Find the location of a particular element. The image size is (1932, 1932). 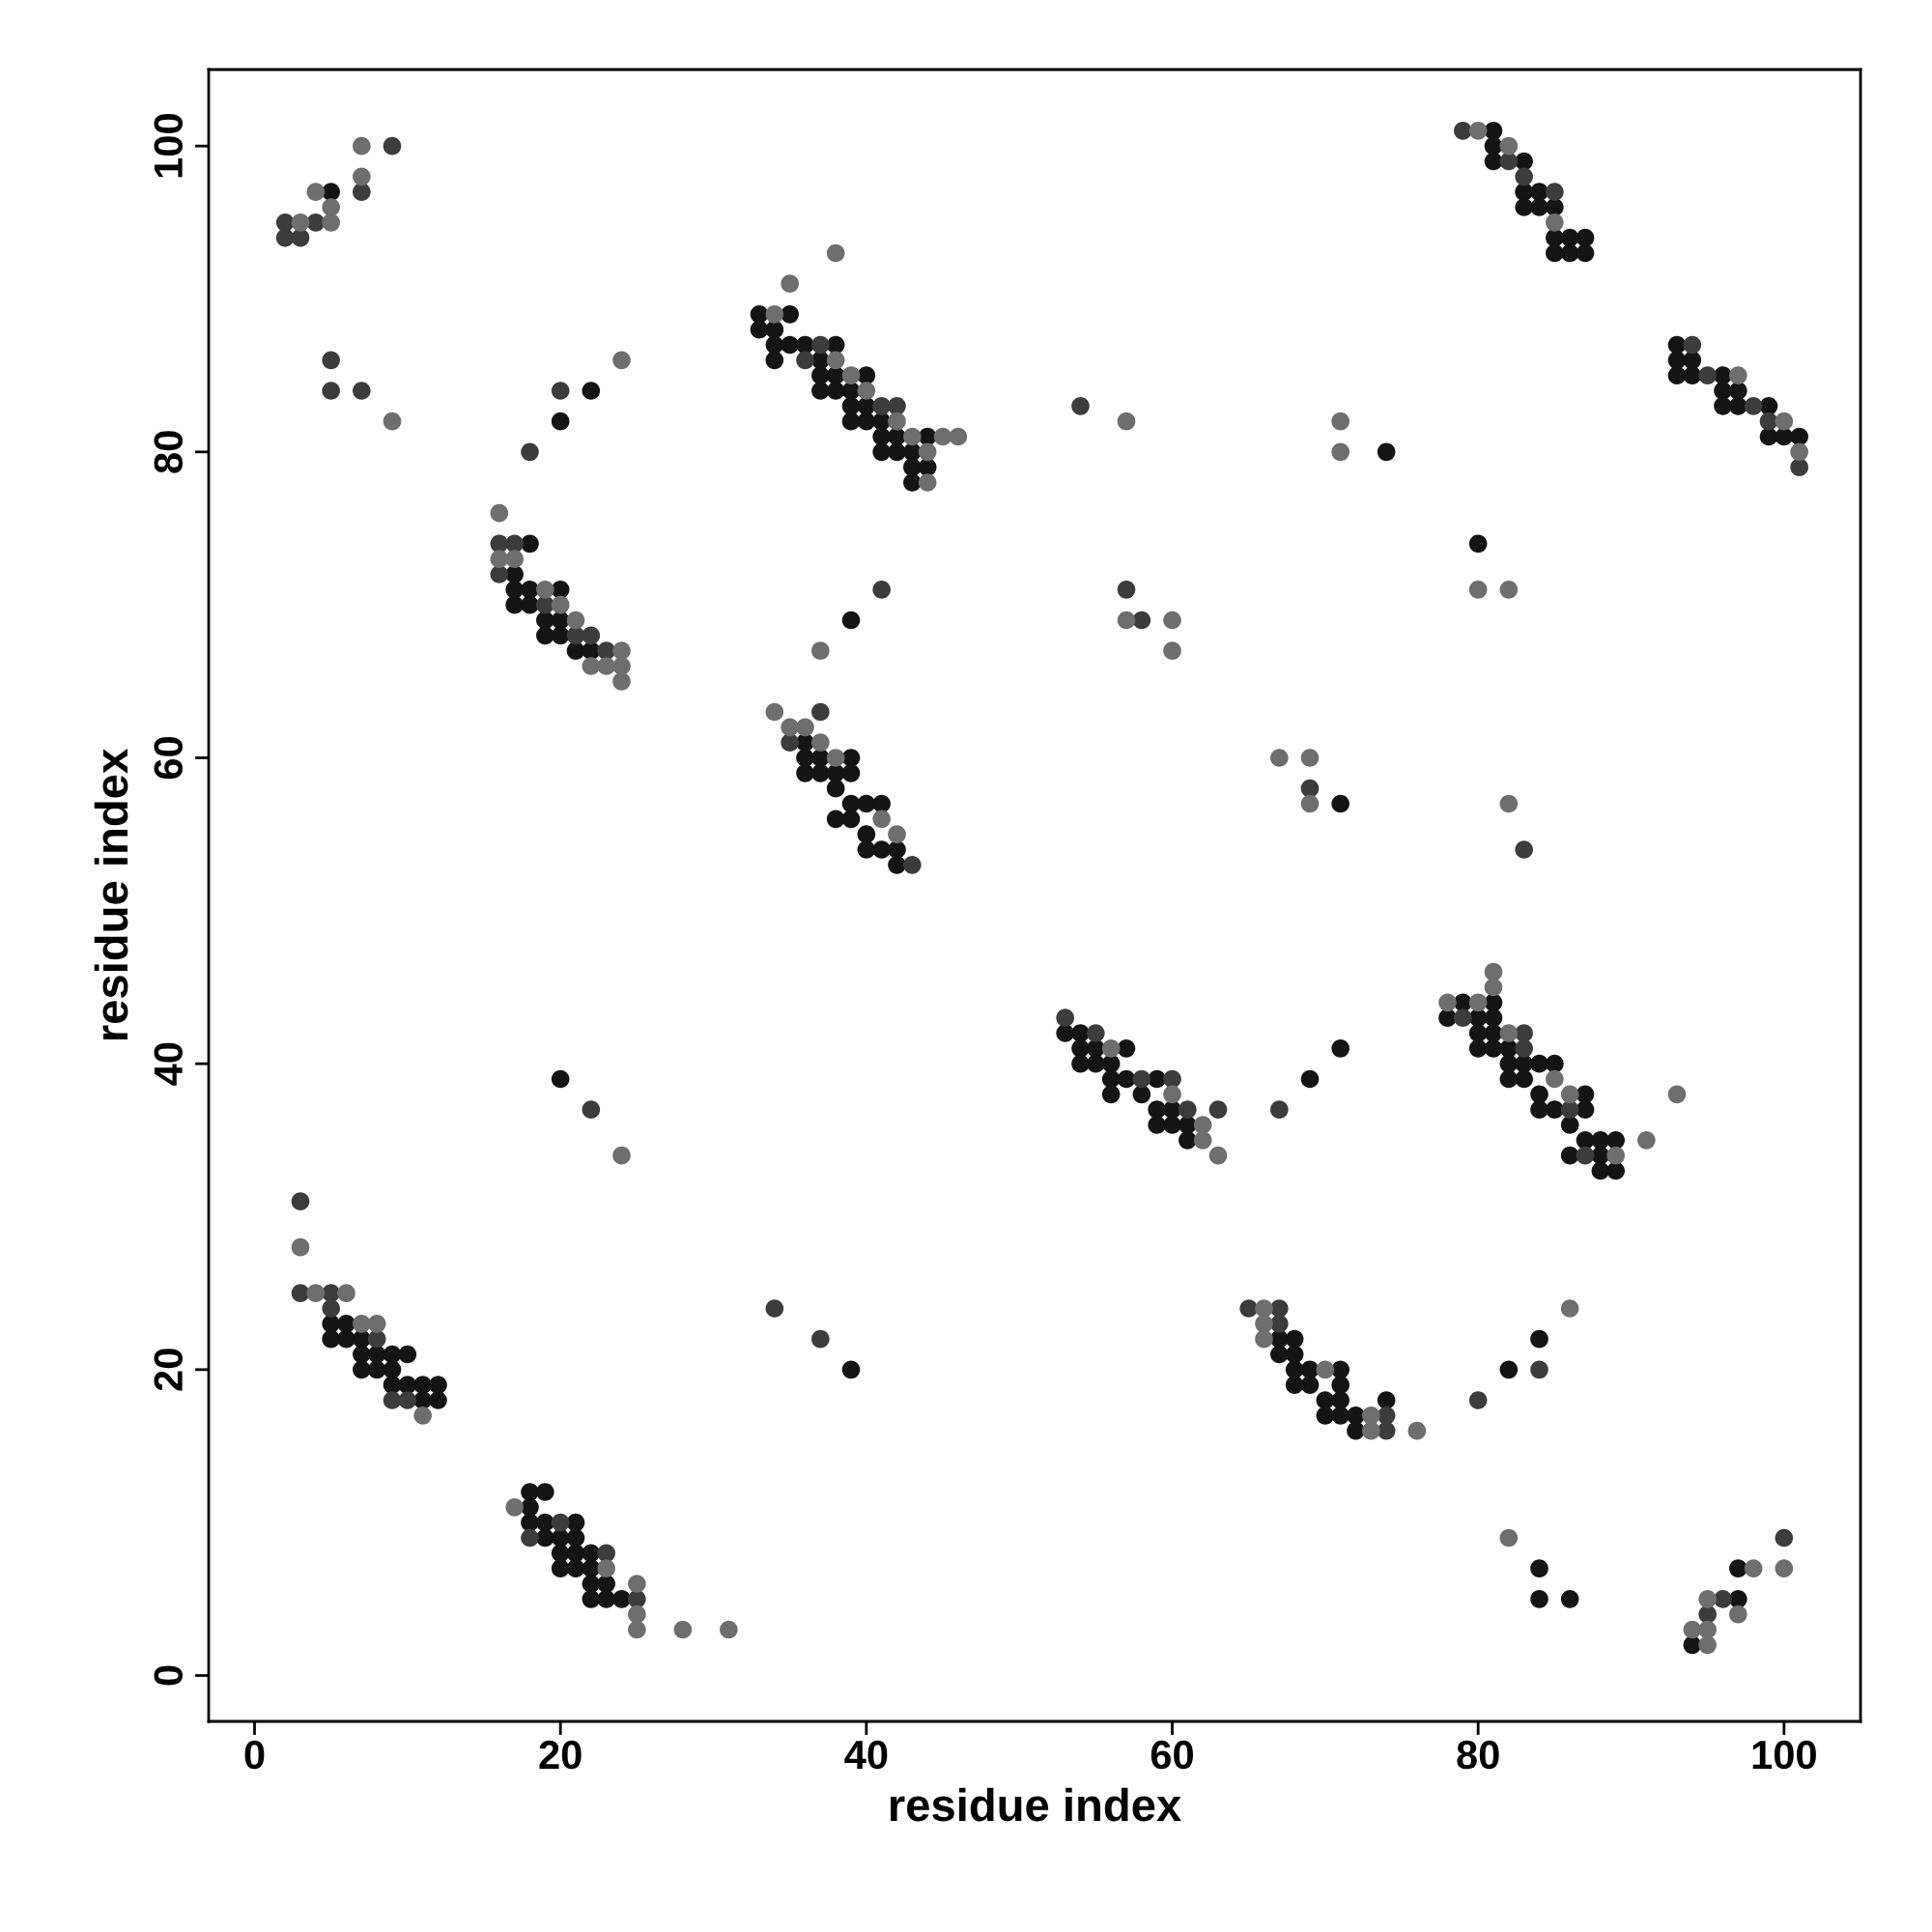

y-tick-label: 60 is located at coordinates (169, 758).